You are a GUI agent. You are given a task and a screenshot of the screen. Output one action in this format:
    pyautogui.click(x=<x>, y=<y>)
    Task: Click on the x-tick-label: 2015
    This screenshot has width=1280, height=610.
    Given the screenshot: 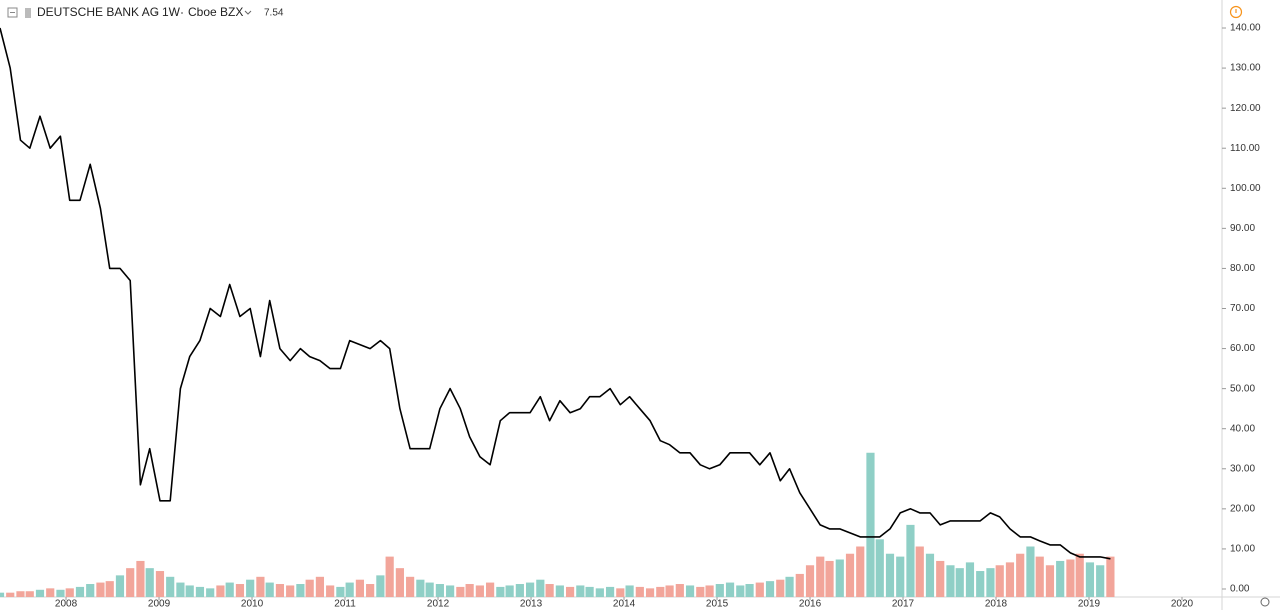 What is the action you would take?
    pyautogui.click(x=717, y=604)
    